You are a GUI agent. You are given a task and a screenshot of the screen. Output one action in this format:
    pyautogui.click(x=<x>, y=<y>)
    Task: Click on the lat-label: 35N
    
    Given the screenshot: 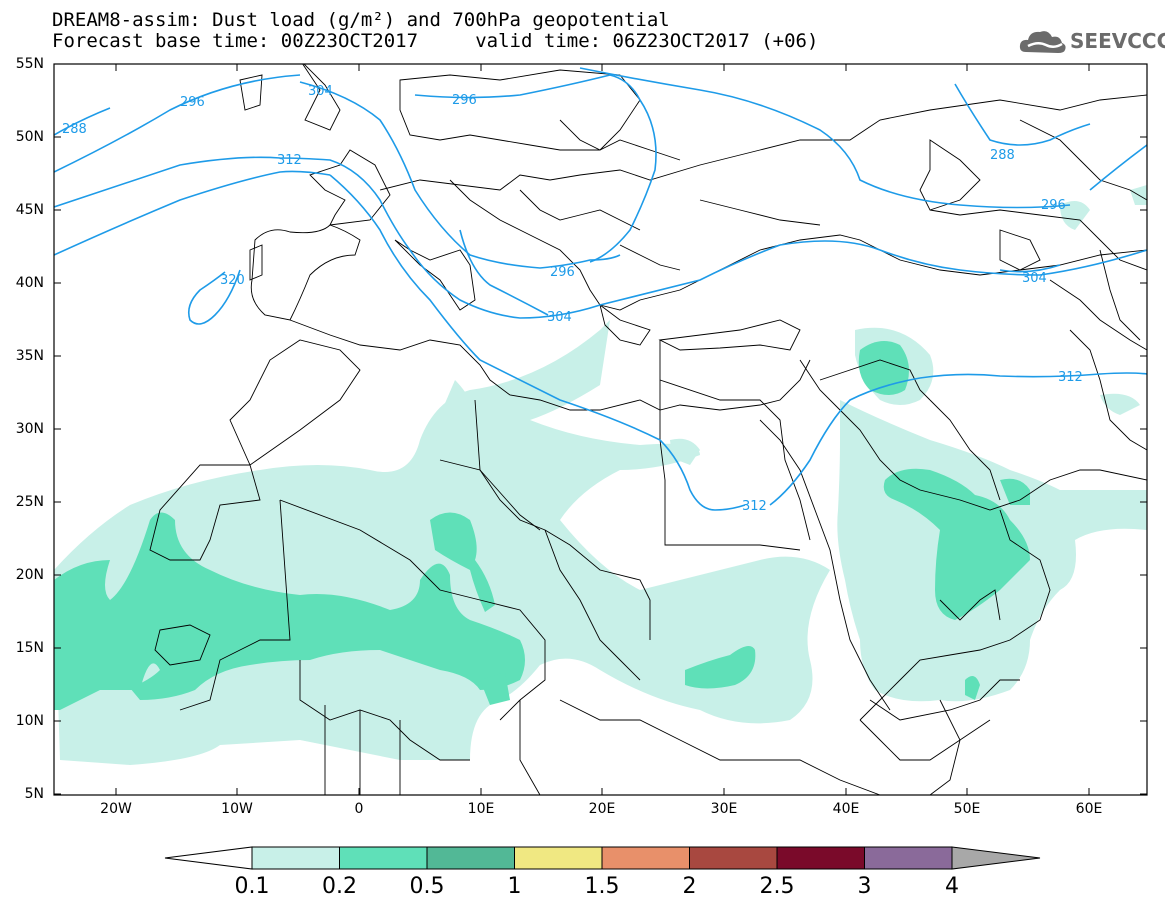 What is the action you would take?
    pyautogui.click(x=29, y=356)
    